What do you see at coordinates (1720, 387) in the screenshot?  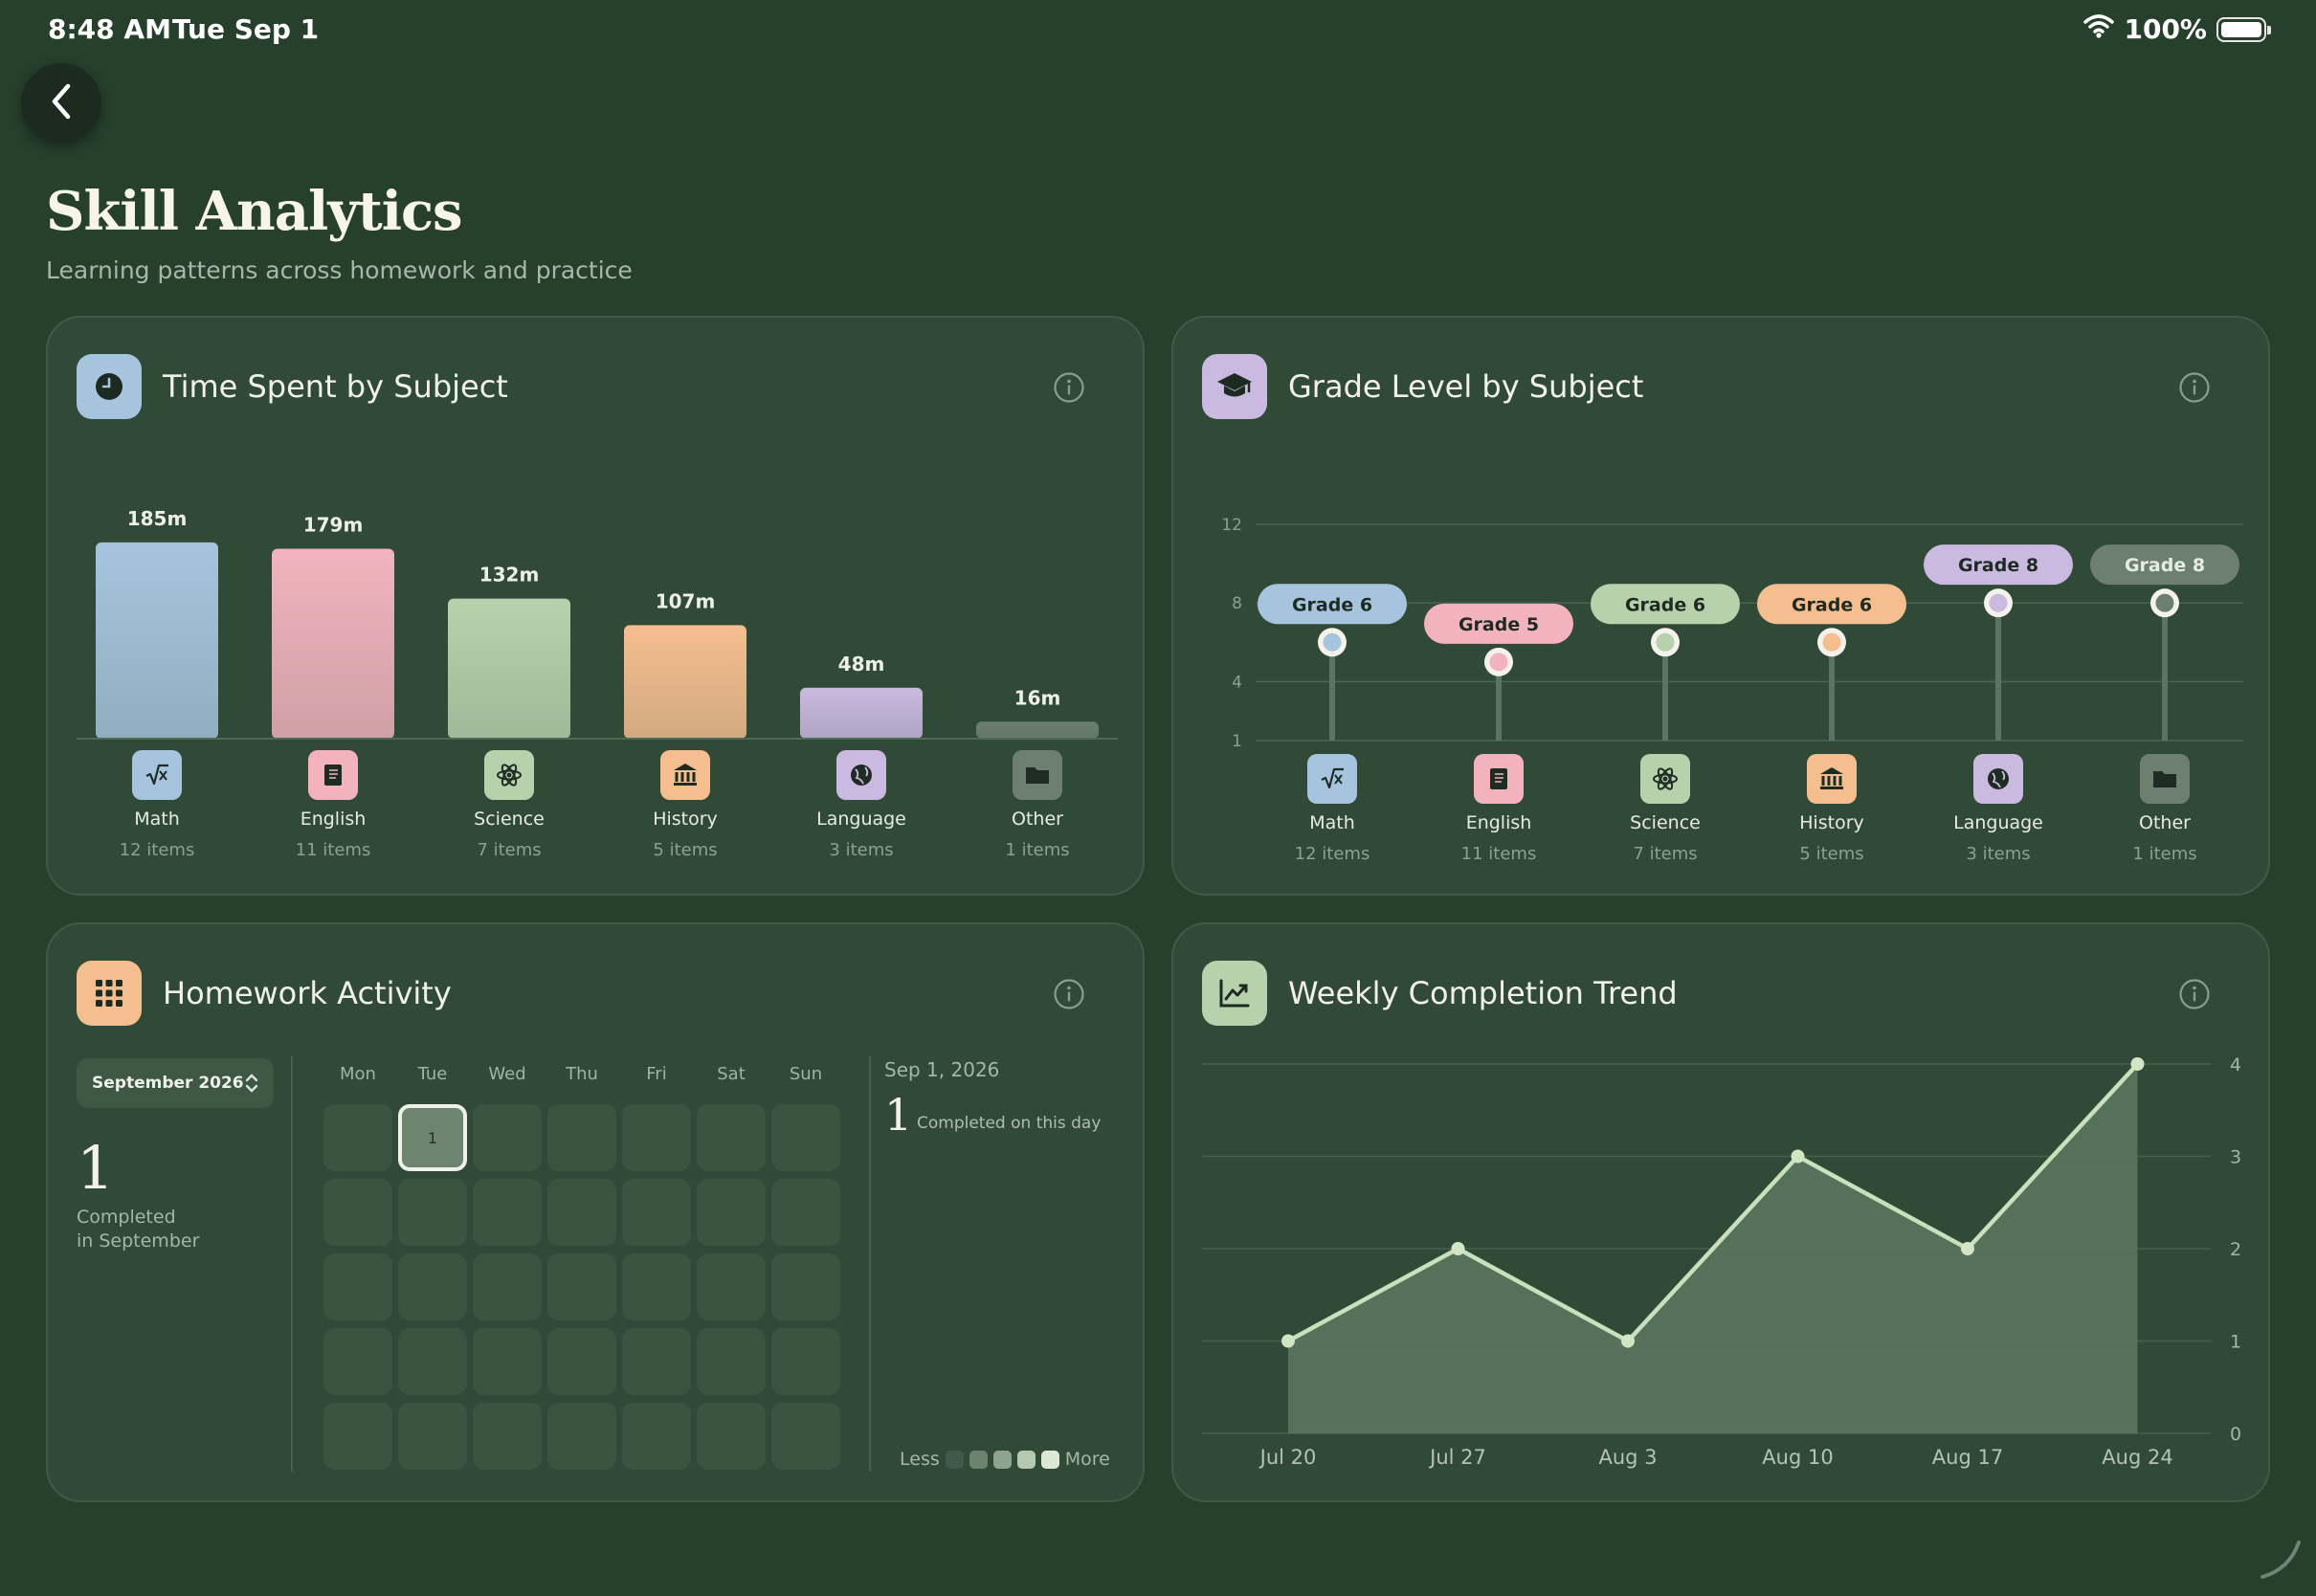 I see `card-header: Grade Level by Subject` at bounding box center [1720, 387].